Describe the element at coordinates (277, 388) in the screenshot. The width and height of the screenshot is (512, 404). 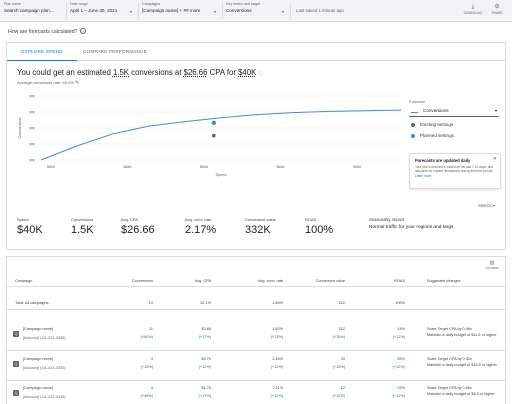
I see `row-rate: 2.11%` at that location.